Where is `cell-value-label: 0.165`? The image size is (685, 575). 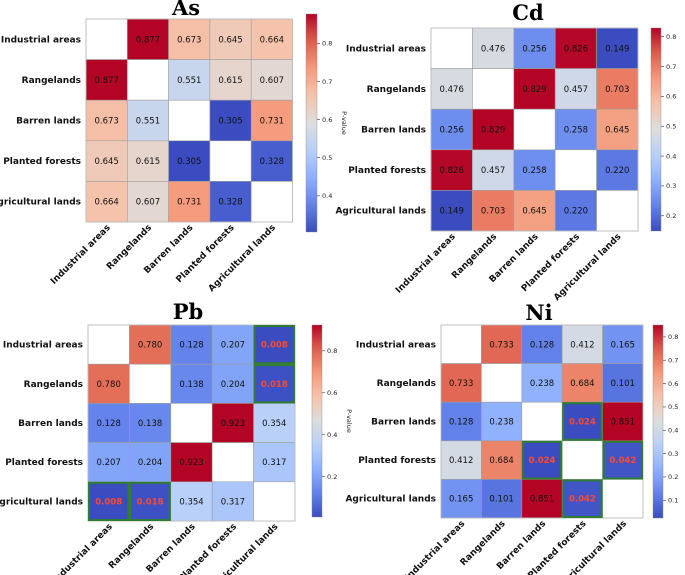 cell-value-label: 0.165 is located at coordinates (623, 345).